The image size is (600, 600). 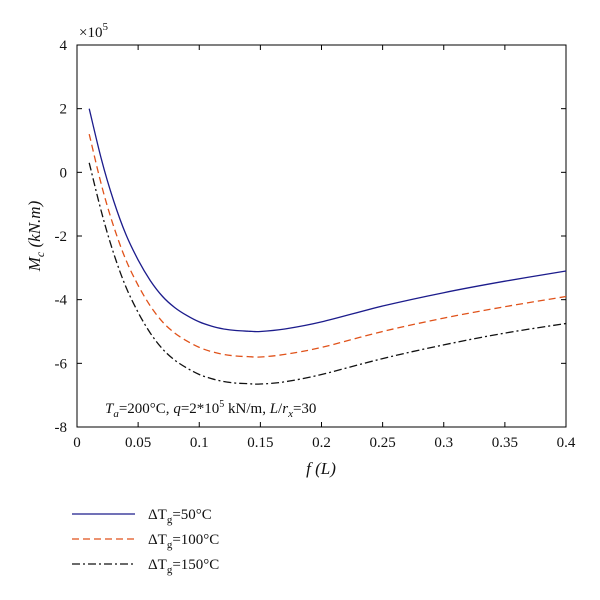 I want to click on x-tick-label: 0.1, so click(x=199, y=443).